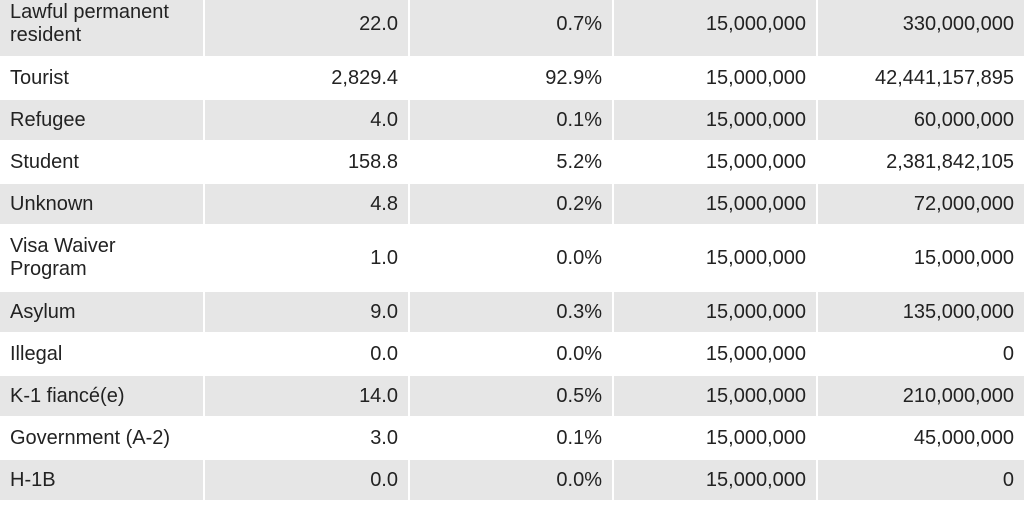 The height and width of the screenshot is (512, 1024). Describe the element at coordinates (101, 438) in the screenshot. I see `row-label: Government (A-2)` at that location.